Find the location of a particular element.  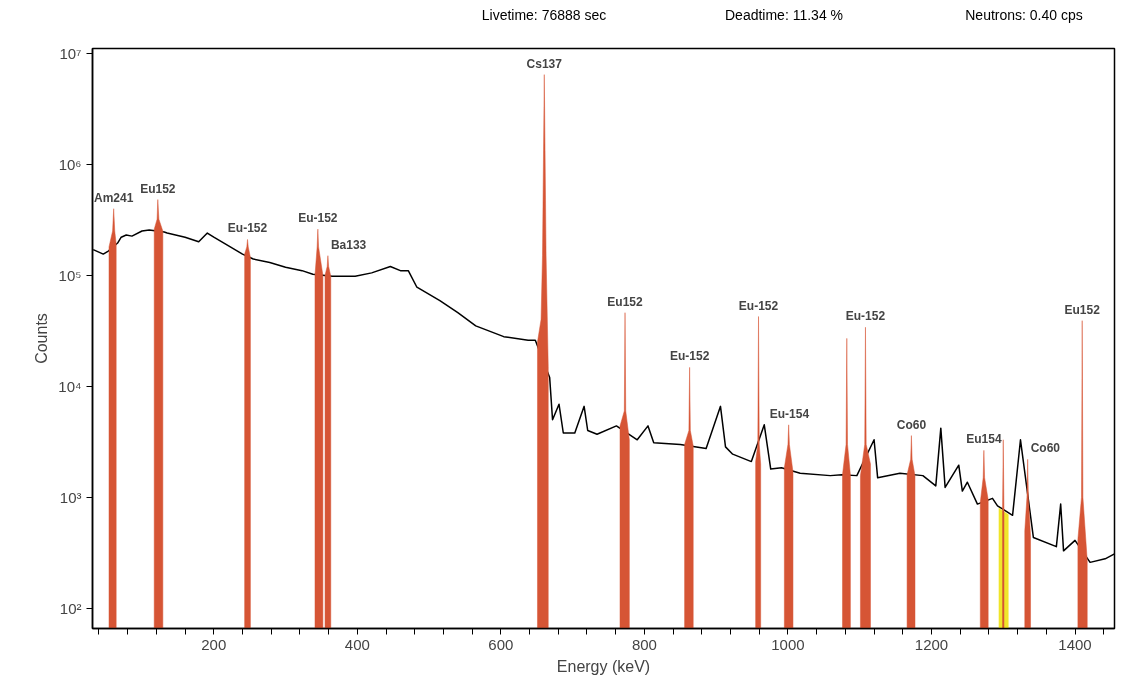

annotation: Cs137 is located at coordinates (544, 63).